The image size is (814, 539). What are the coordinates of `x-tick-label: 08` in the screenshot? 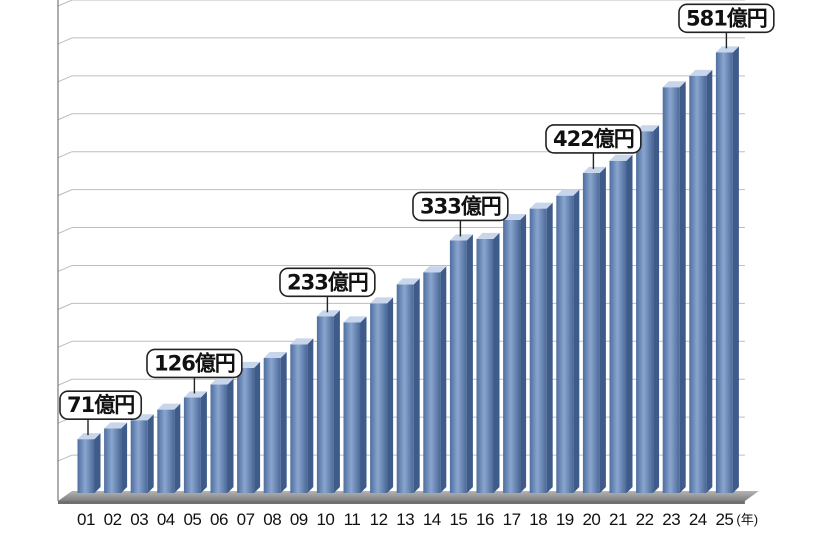 It's located at (272, 519).